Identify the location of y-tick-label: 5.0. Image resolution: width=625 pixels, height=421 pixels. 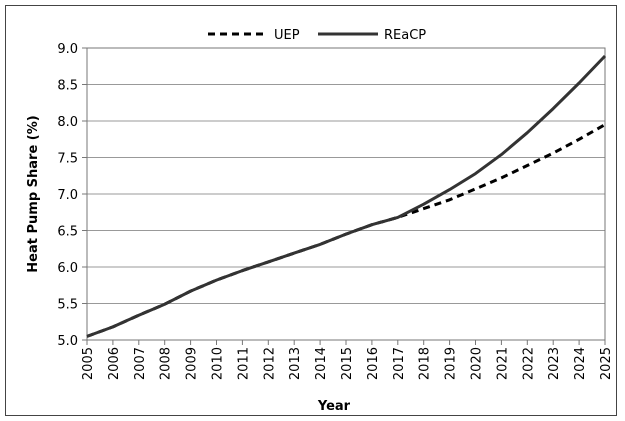
(67, 341).